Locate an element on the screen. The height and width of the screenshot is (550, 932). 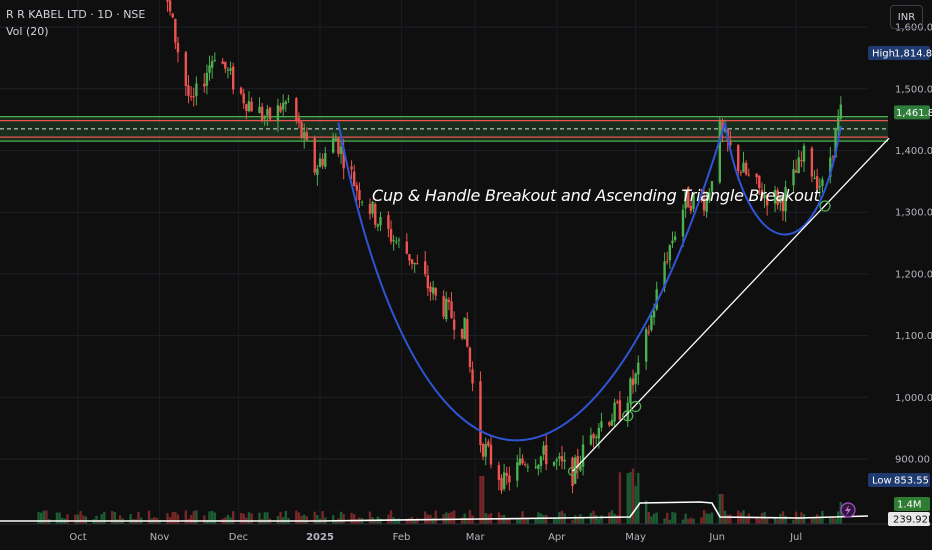
x-tick-label: Jul is located at coordinates (795, 537).